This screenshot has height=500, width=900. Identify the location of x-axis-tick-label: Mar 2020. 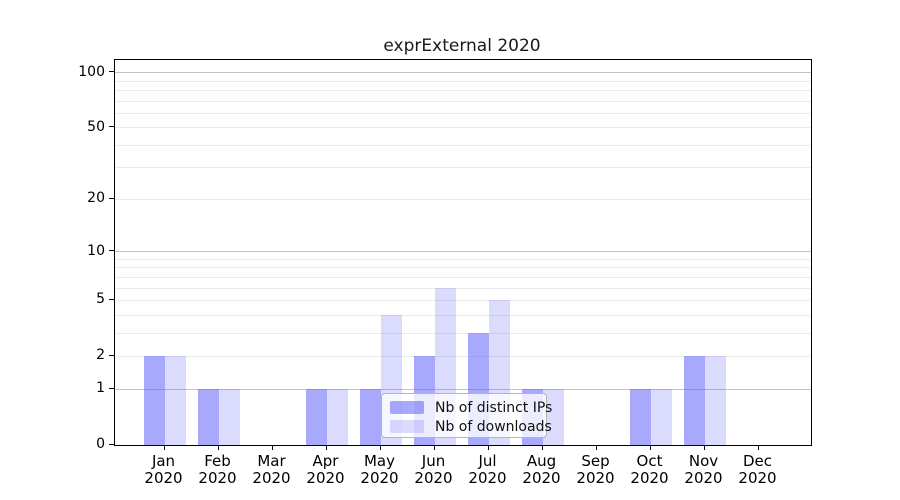
(272, 470).